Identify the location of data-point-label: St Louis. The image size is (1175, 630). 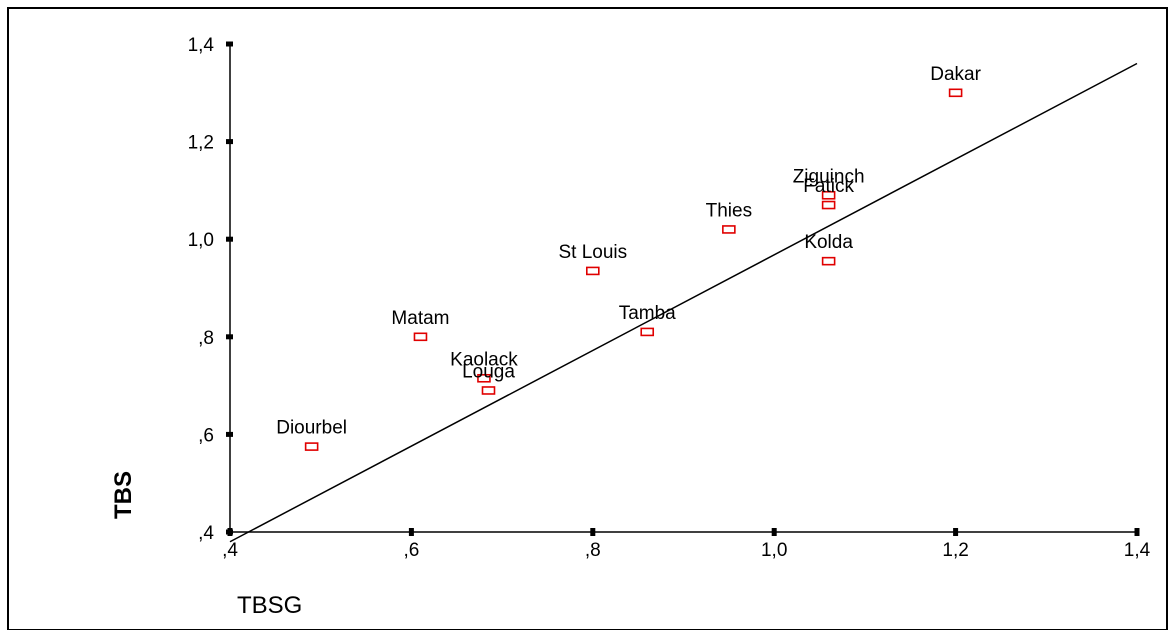
(592, 252).